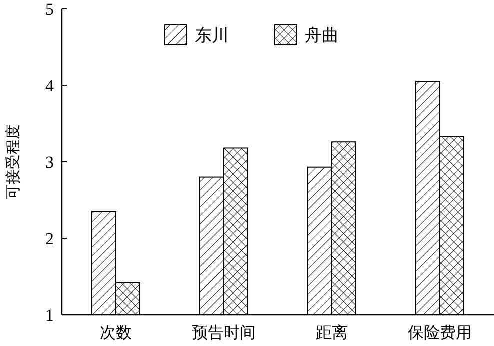 The height and width of the screenshot is (346, 494). What do you see at coordinates (116, 333) in the screenshot?
I see `x-tick-label: 次数` at bounding box center [116, 333].